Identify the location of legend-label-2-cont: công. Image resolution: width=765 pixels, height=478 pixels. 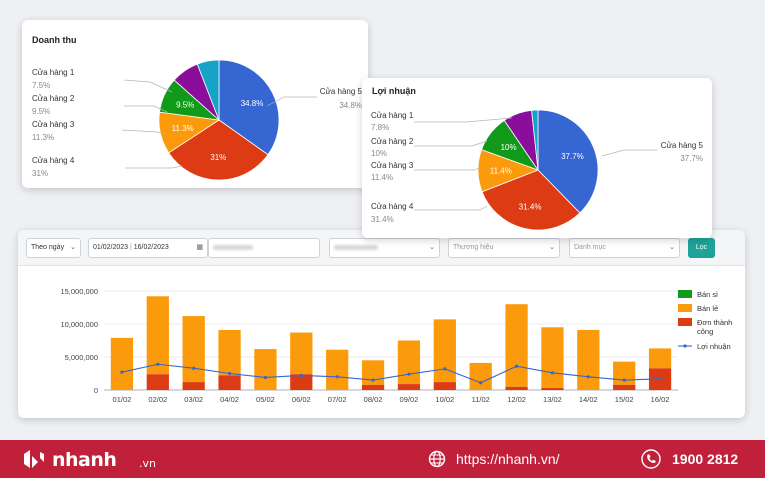
(705, 331).